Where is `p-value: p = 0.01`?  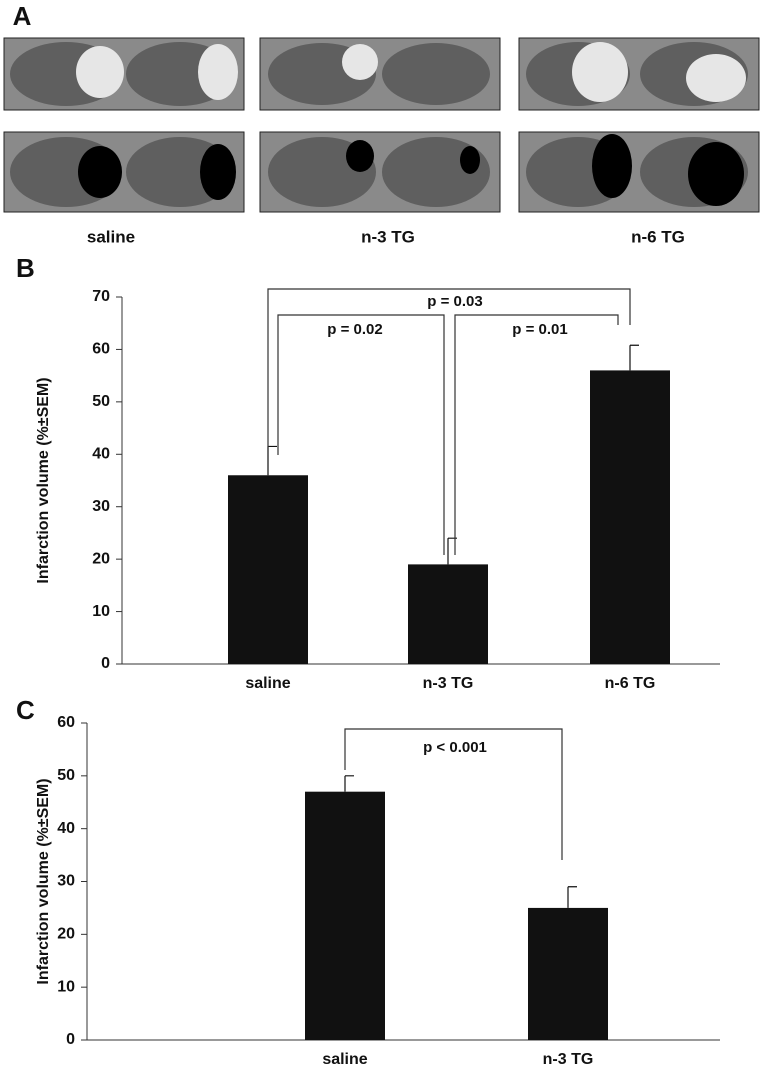
p-value: p = 0.01 is located at coordinates (539, 329).